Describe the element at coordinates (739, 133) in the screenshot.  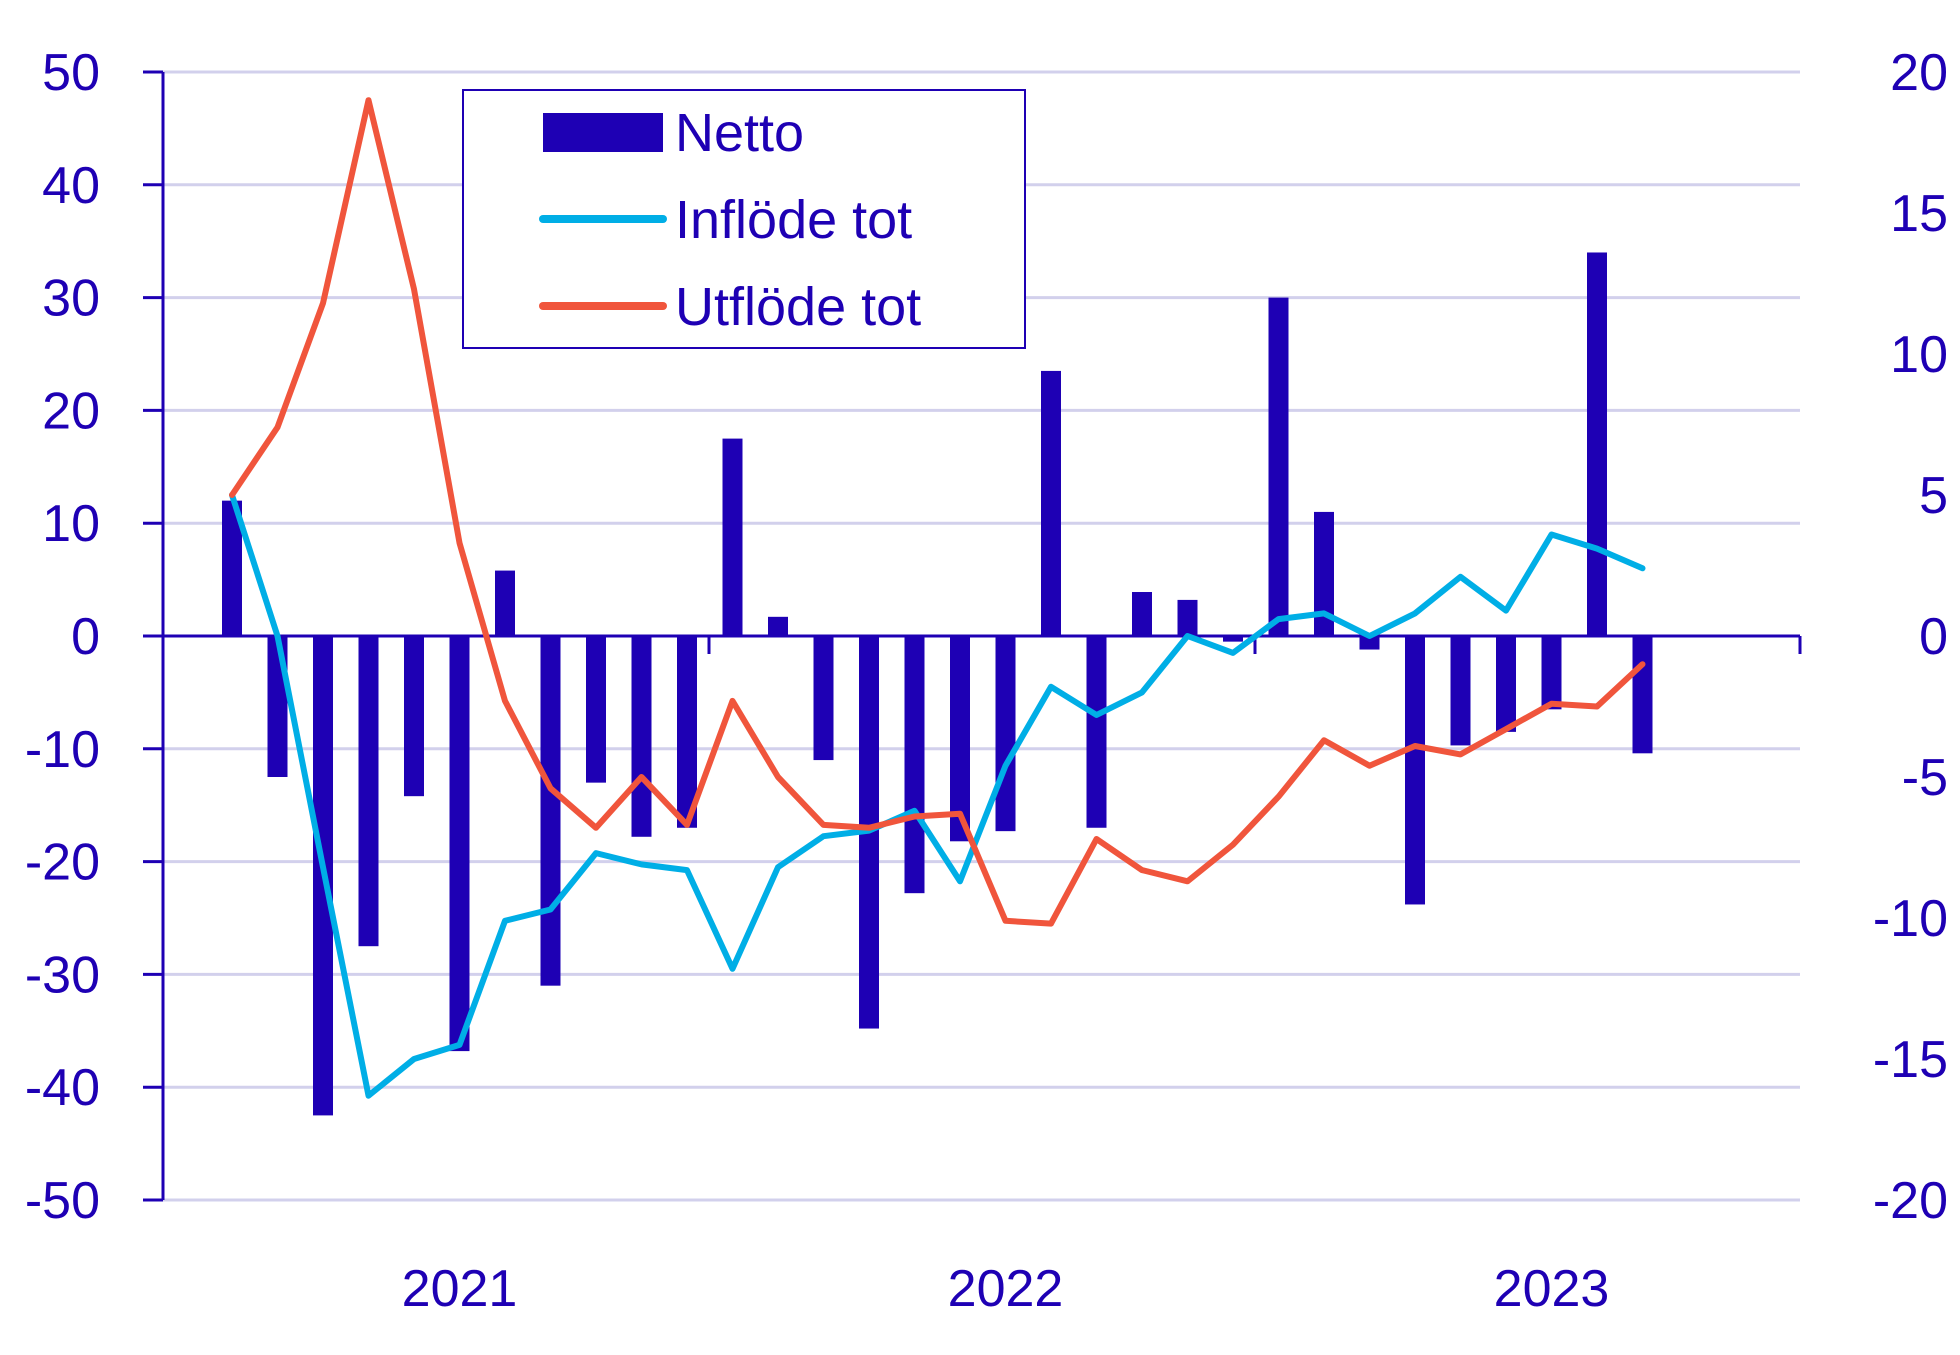
I see `legend-label-netto: Netto` at that location.